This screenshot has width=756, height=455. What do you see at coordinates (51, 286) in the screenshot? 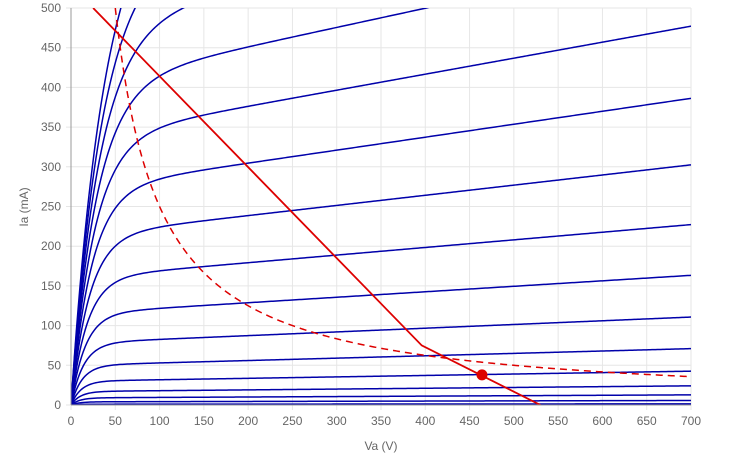
I see `y-tick-label: 150` at bounding box center [51, 286].